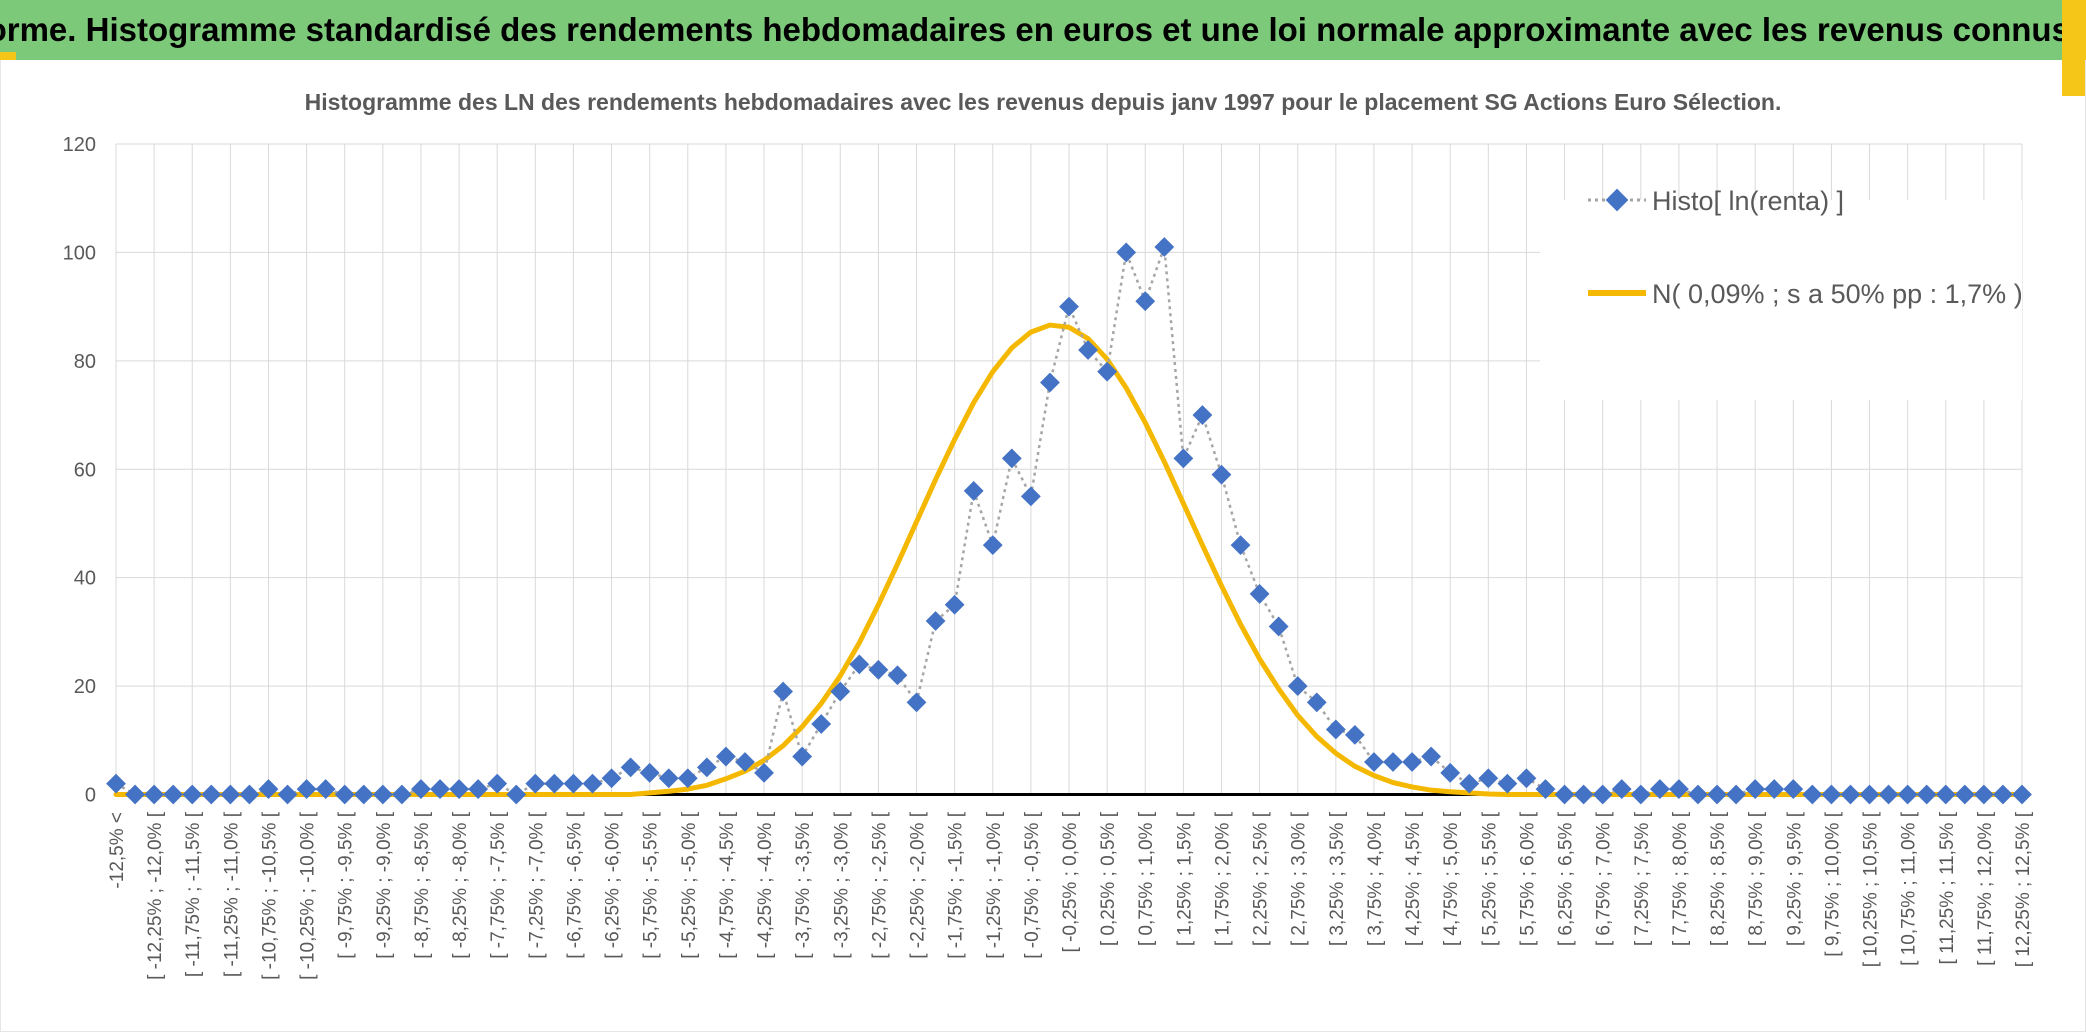  I want to click on y-tick-label: 120, so click(79, 145).